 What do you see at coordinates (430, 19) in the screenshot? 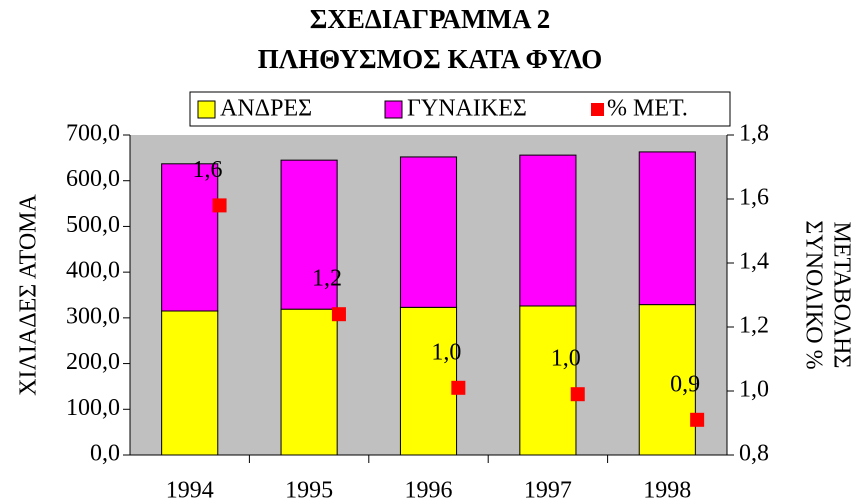
I see `chart-title: ΣΧΕΔΙΑΓΡΑΜΜΑ 2` at bounding box center [430, 19].